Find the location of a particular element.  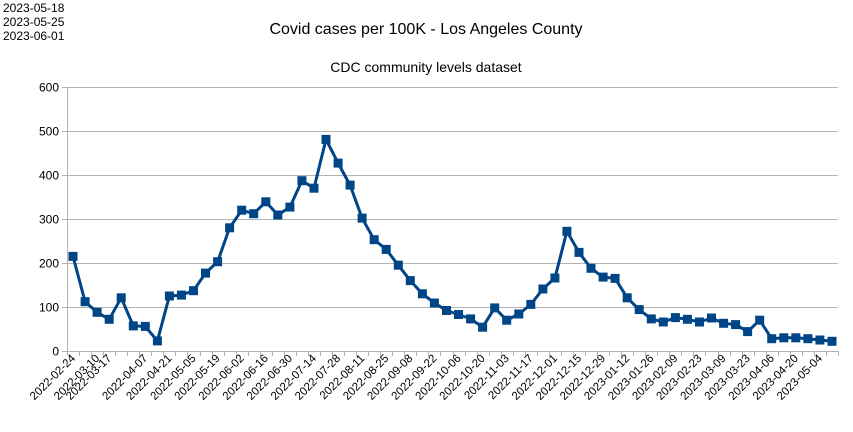

corner-date: 2023-05-25 is located at coordinates (34, 22).